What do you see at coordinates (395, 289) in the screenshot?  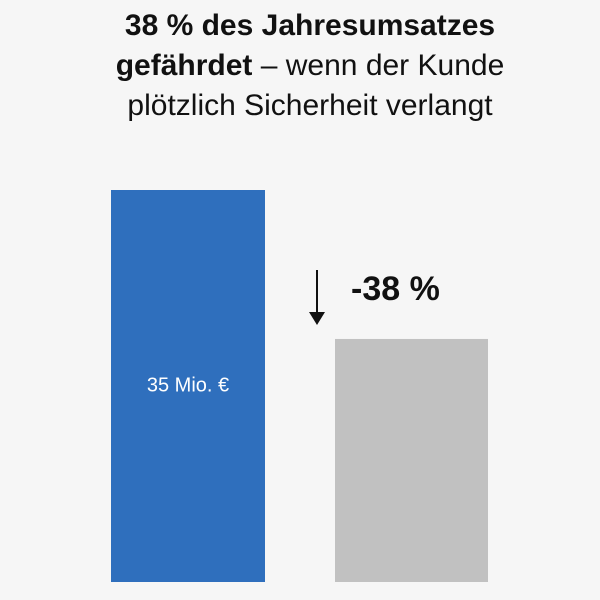 I see `change-annotation-label: -38 %` at bounding box center [395, 289].